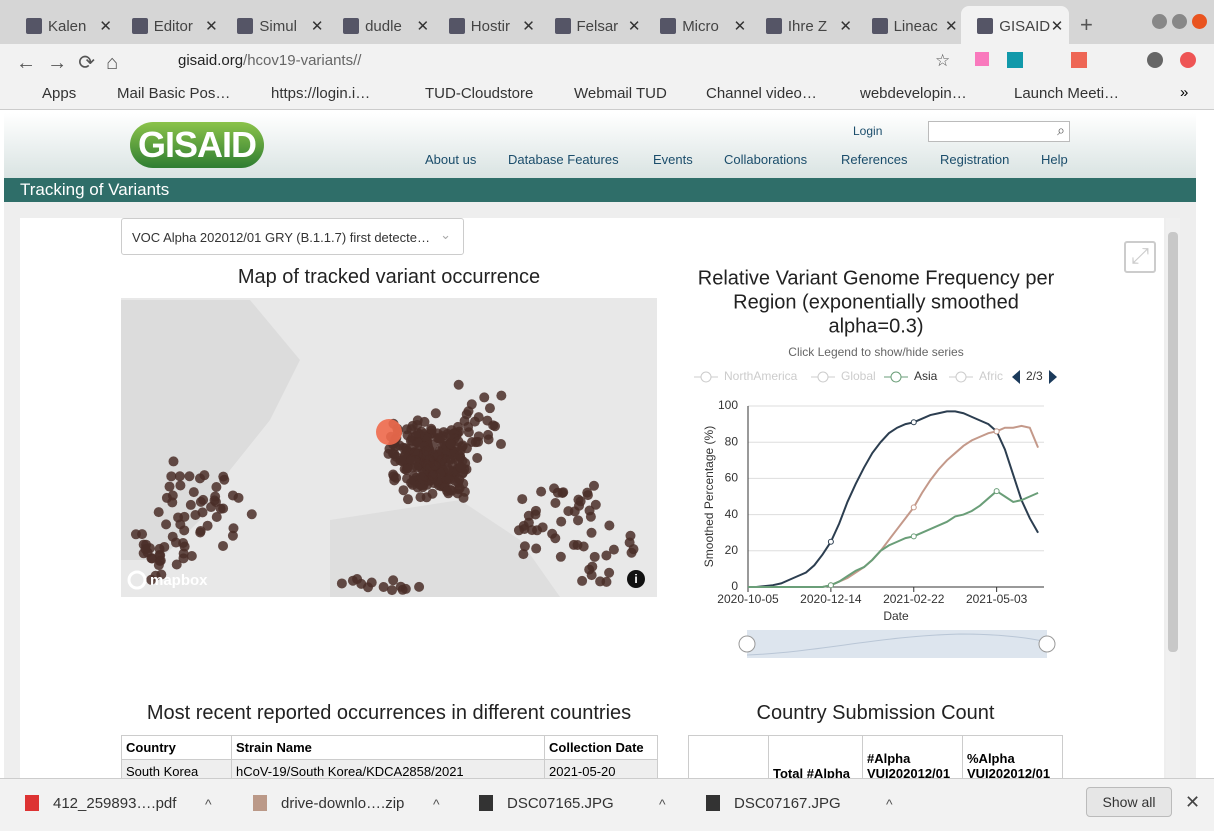 The image size is (1214, 831). Describe the element at coordinates (673, 159) in the screenshot. I see `nav-link: Events` at that location.